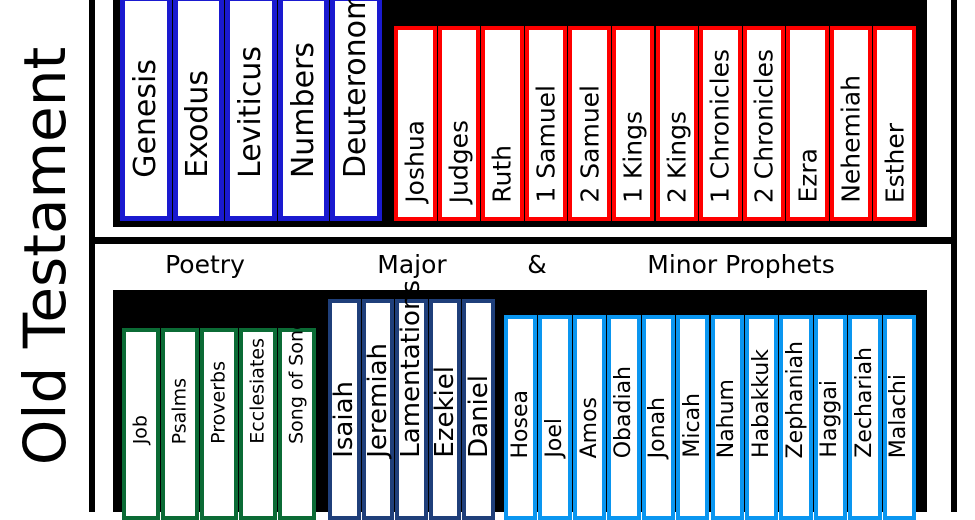 This screenshot has width=975, height=520. What do you see at coordinates (218, 402) in the screenshot?
I see `book-title: Proverbs` at bounding box center [218, 402].